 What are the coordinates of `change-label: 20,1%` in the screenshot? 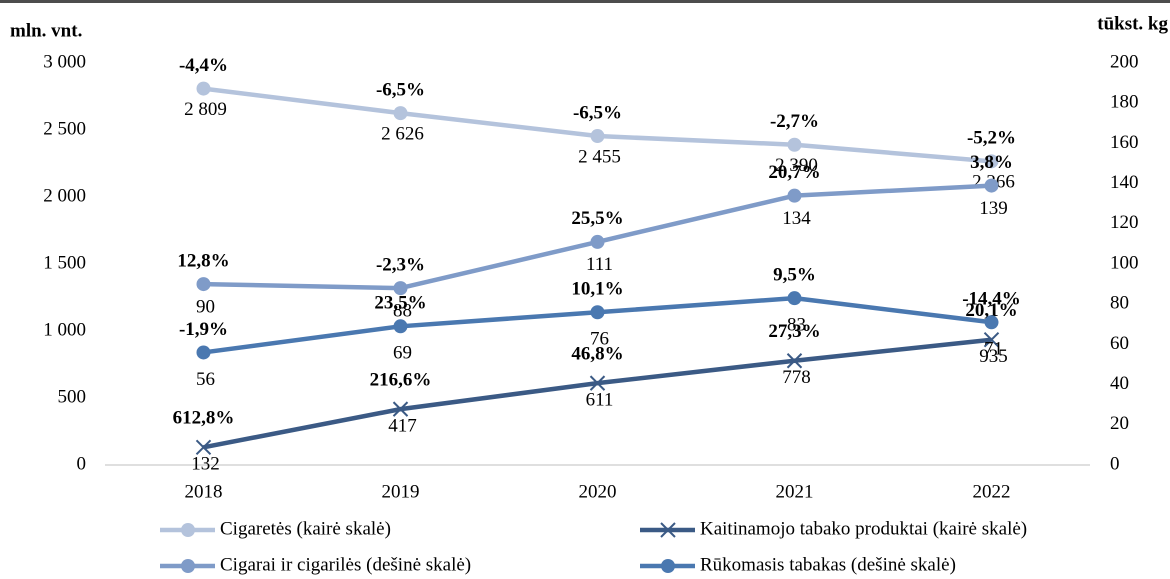 It's located at (991, 310).